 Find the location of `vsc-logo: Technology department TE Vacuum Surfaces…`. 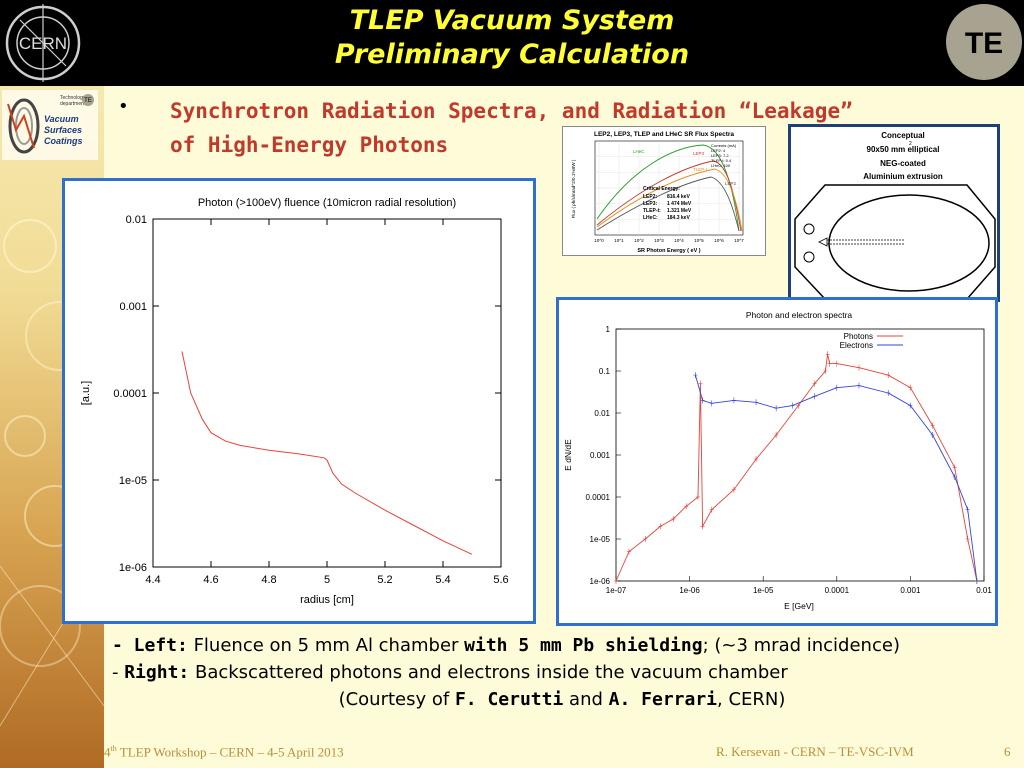

vsc-logo: Technology department TE Vacuum Surfaces… is located at coordinates (50, 125).